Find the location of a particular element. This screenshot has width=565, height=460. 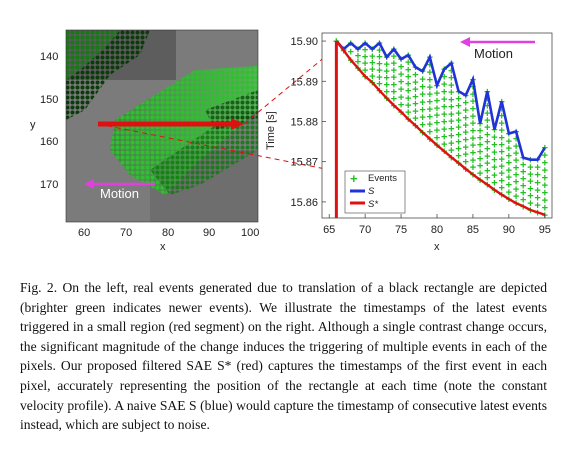

legend: + Events S S* is located at coordinates (375, 192).